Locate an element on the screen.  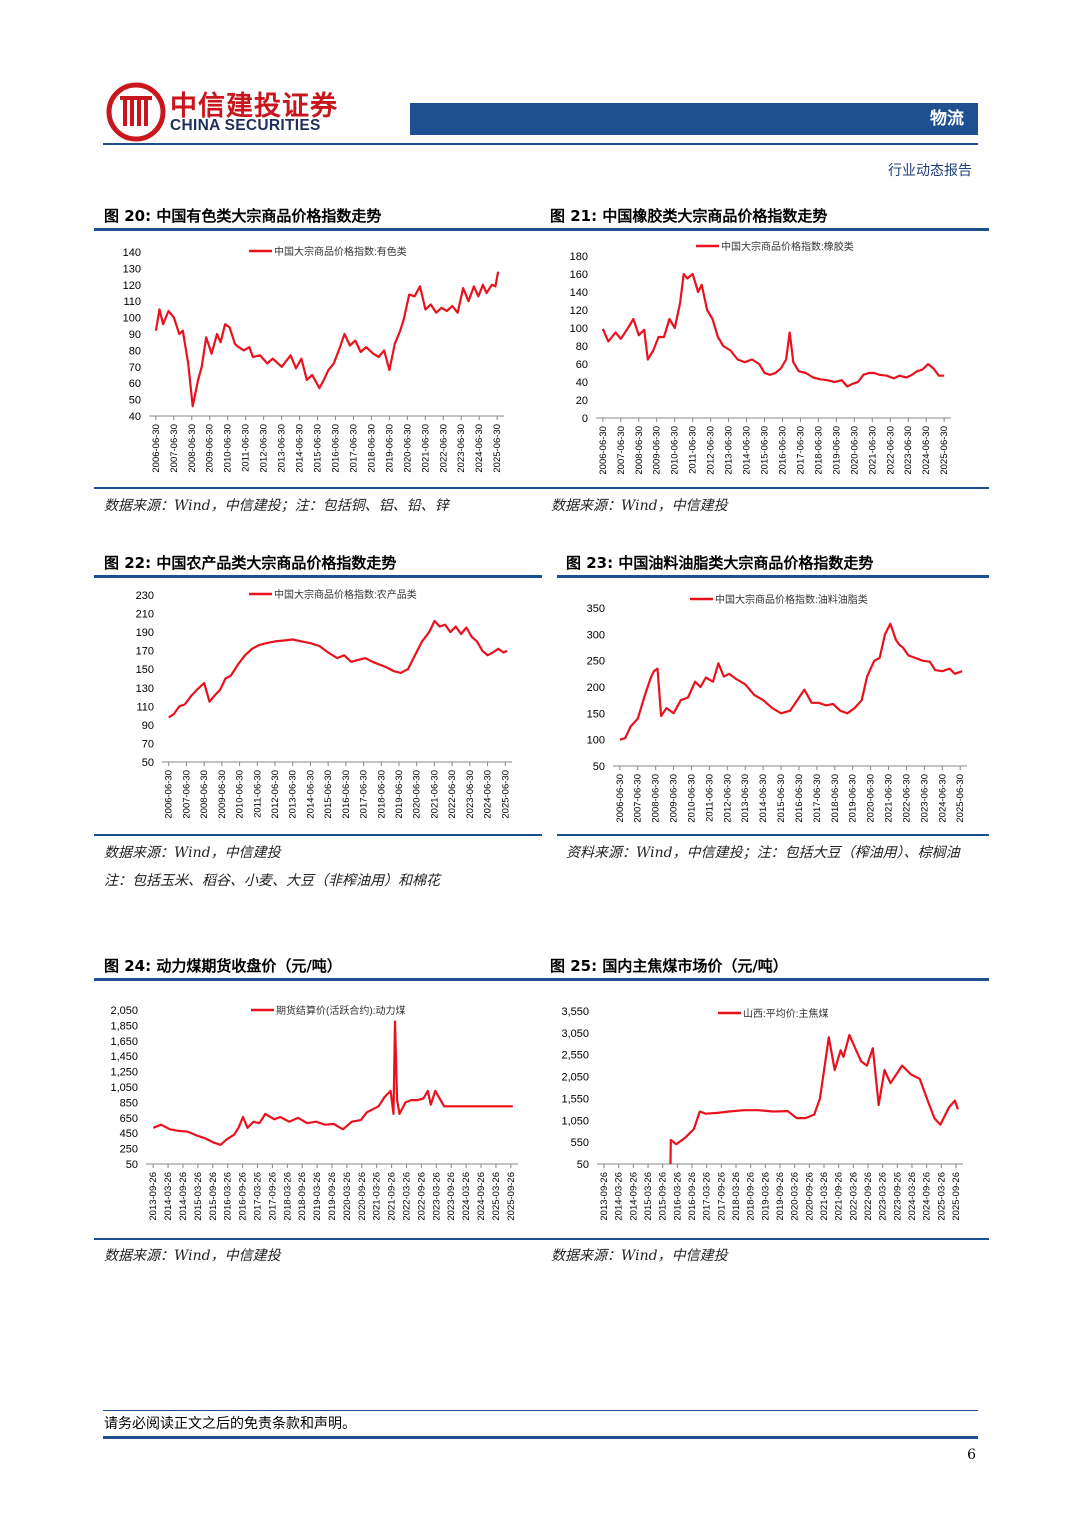
x-tick-label: 2017-03-26 is located at coordinates (707, 1196).